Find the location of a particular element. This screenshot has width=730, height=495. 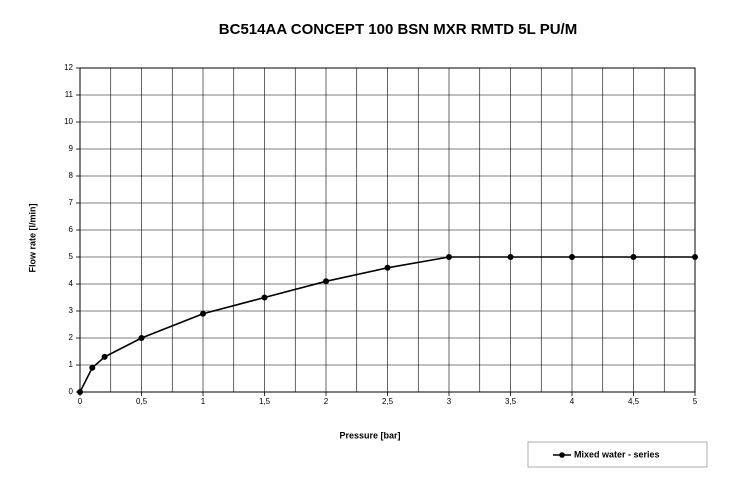

y-axis-label: Flow rate [l/min] is located at coordinates (32, 237).